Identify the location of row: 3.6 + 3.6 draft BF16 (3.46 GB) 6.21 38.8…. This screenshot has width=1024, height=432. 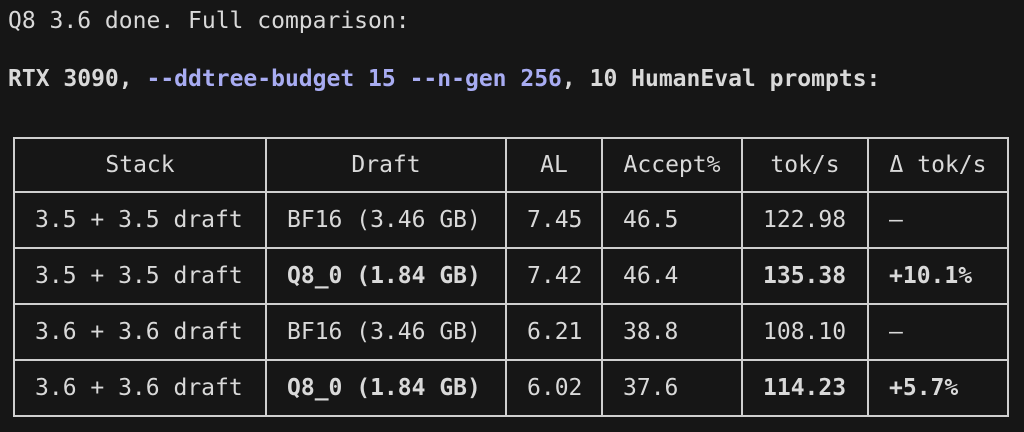
(511, 332).